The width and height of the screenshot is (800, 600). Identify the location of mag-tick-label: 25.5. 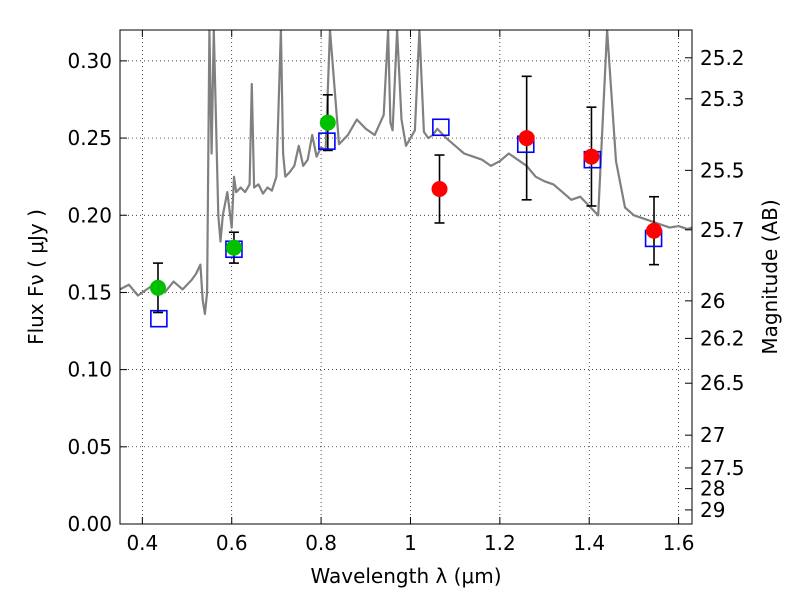
(722, 170).